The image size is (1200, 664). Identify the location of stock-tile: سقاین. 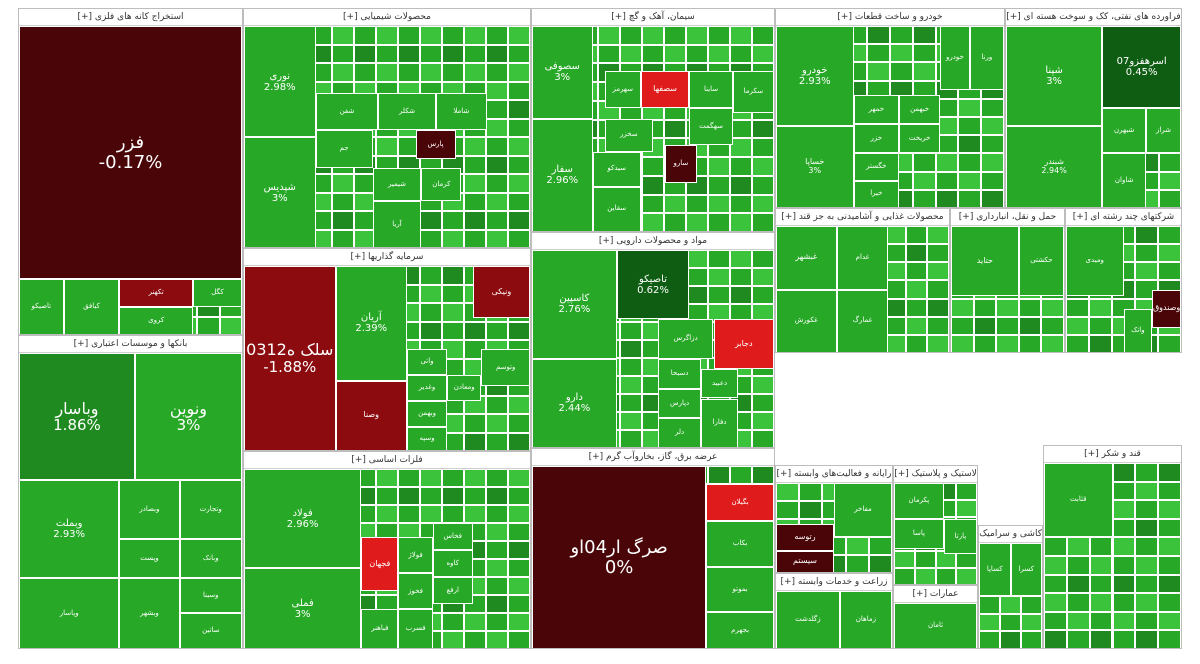
(616, 208).